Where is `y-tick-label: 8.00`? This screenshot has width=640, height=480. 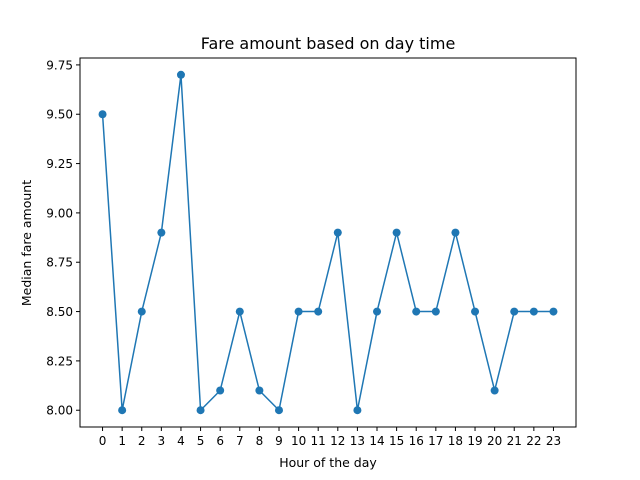
y-tick-label: 8.00 is located at coordinates (59, 411).